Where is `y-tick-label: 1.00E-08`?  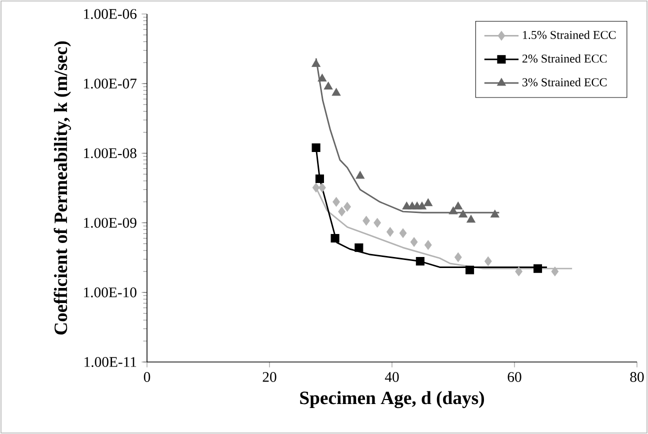
y-tick-label: 1.00E-08 is located at coordinates (110, 153).